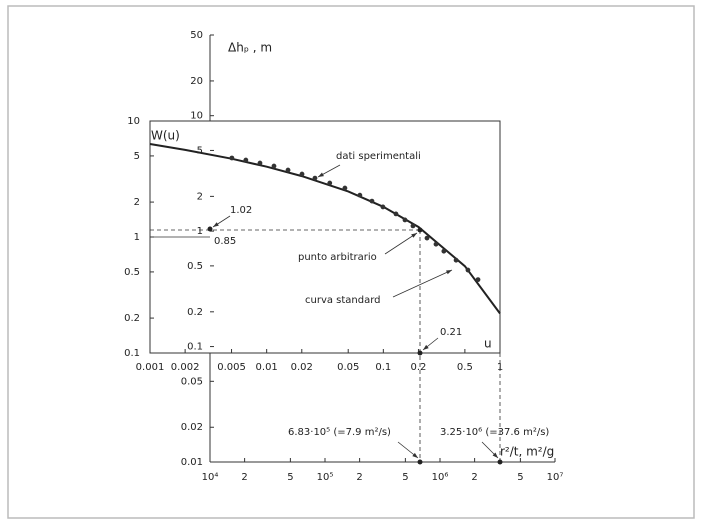  What do you see at coordinates (165, 136) in the screenshot?
I see `axis-title: W(u)` at bounding box center [165, 136].